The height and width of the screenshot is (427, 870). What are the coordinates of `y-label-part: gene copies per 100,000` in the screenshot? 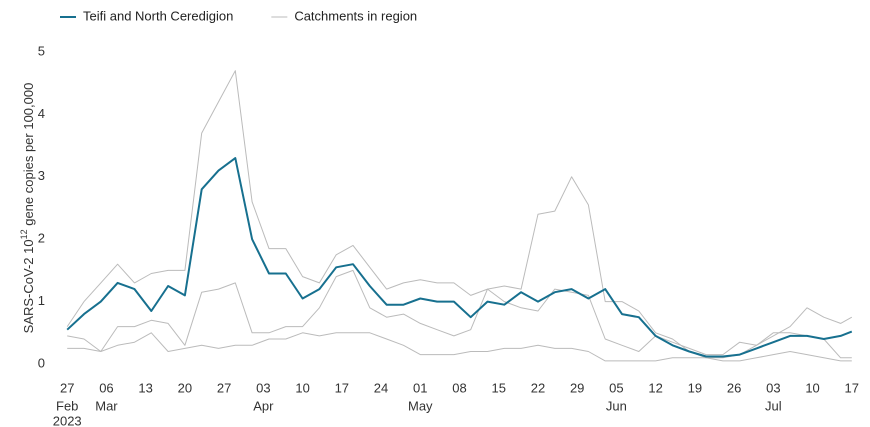 It's located at (28, 156).